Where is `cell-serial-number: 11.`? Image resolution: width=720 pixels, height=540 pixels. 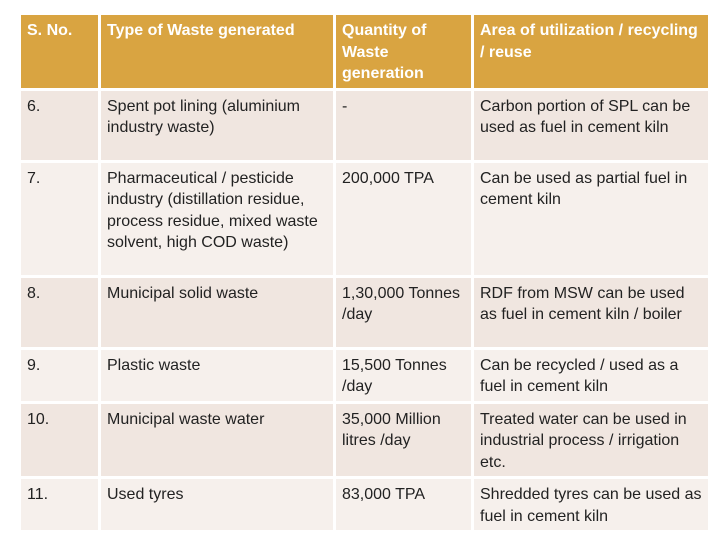
cell-serial-number: 11. is located at coordinates (59, 504).